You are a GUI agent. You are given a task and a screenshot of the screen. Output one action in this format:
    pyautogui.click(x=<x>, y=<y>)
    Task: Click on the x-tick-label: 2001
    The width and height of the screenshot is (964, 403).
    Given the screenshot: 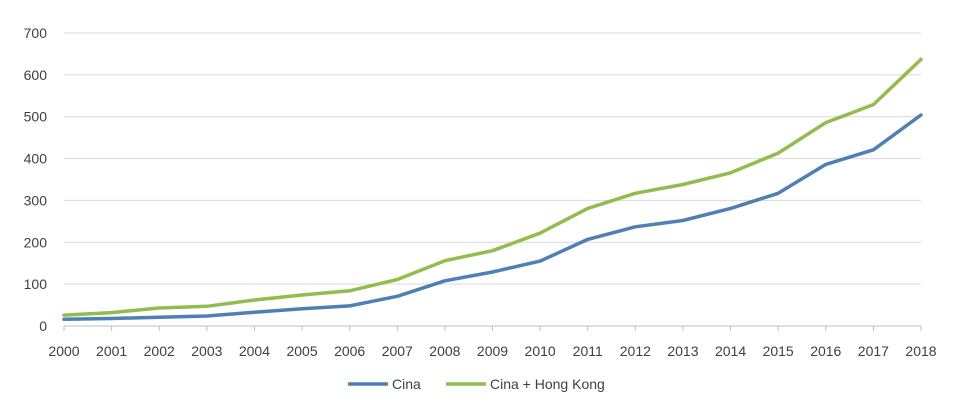 What is the action you would take?
    pyautogui.click(x=111, y=351)
    